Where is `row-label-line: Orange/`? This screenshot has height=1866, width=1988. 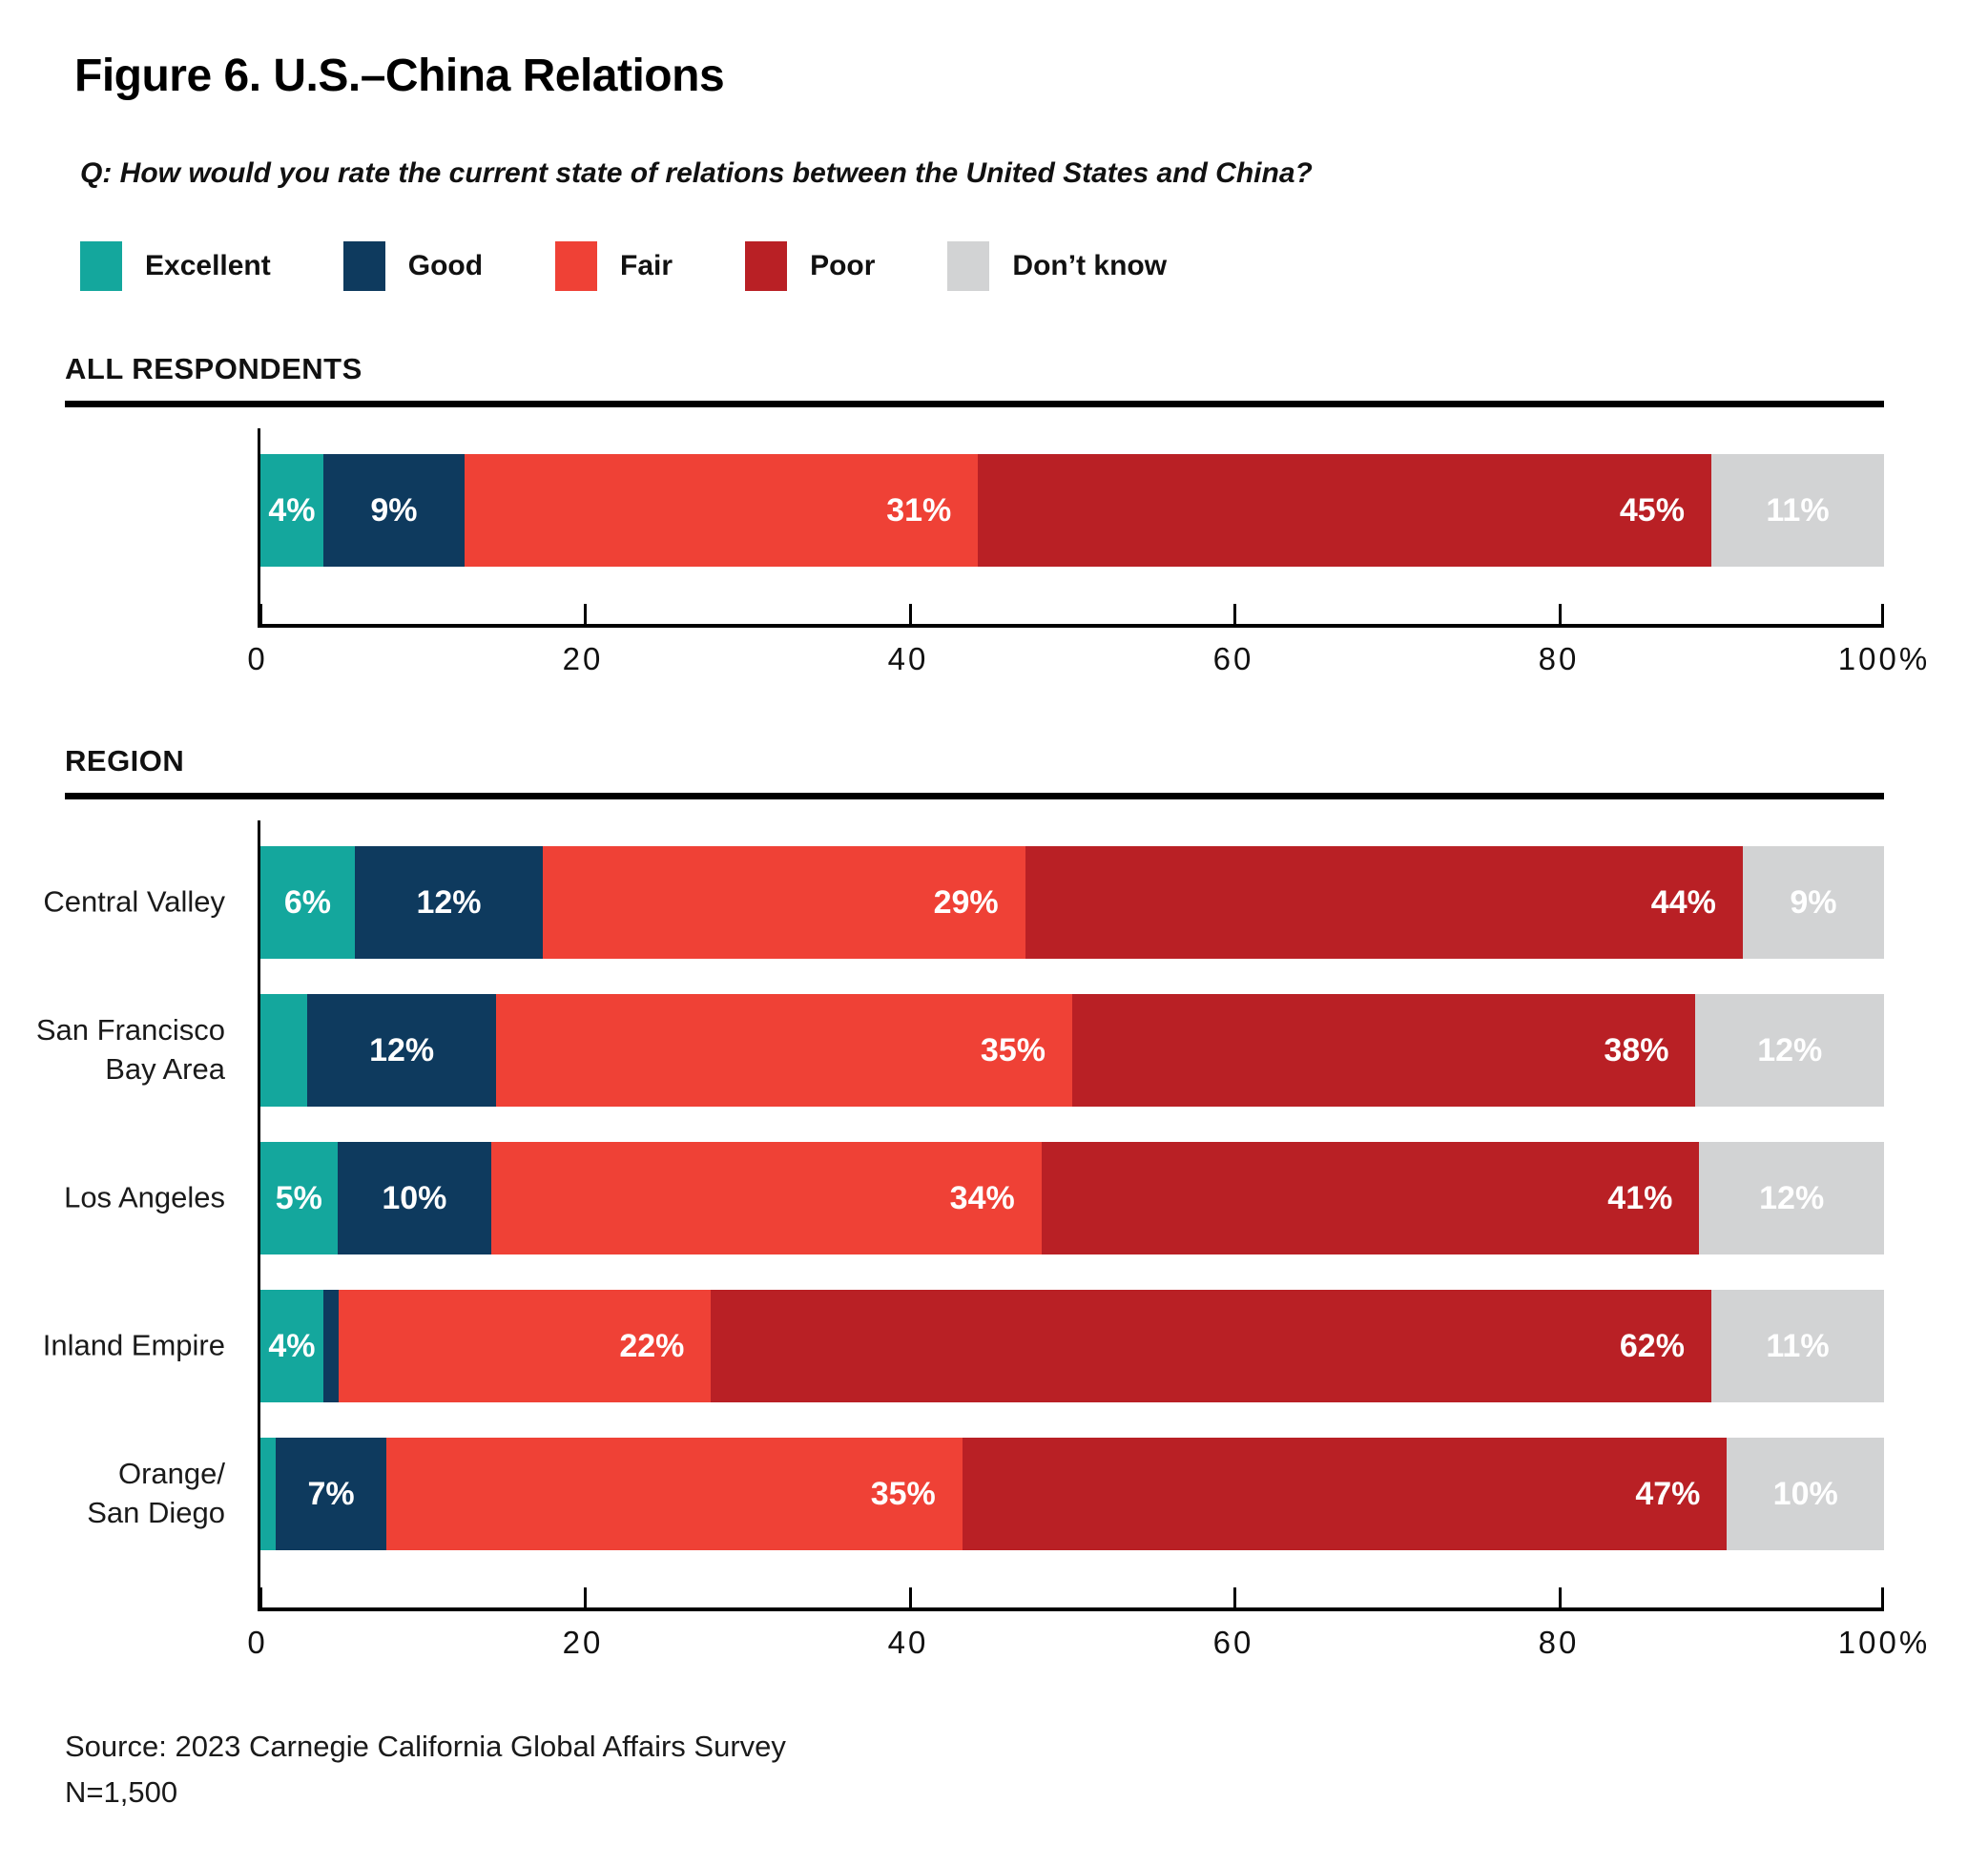
row-label-line: Orange/ is located at coordinates (171, 1474).